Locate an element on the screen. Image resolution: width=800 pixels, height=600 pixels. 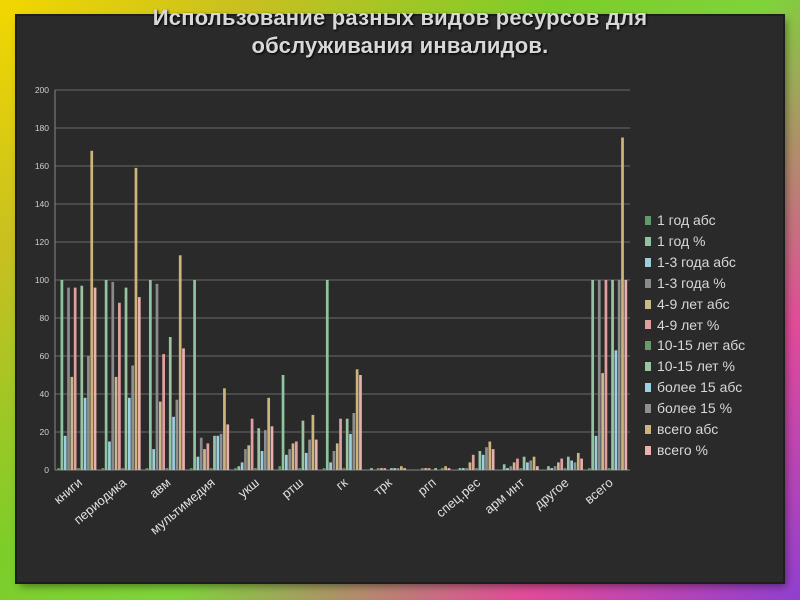
legend-item: 4-9 лет абс is located at coordinates (695, 304).